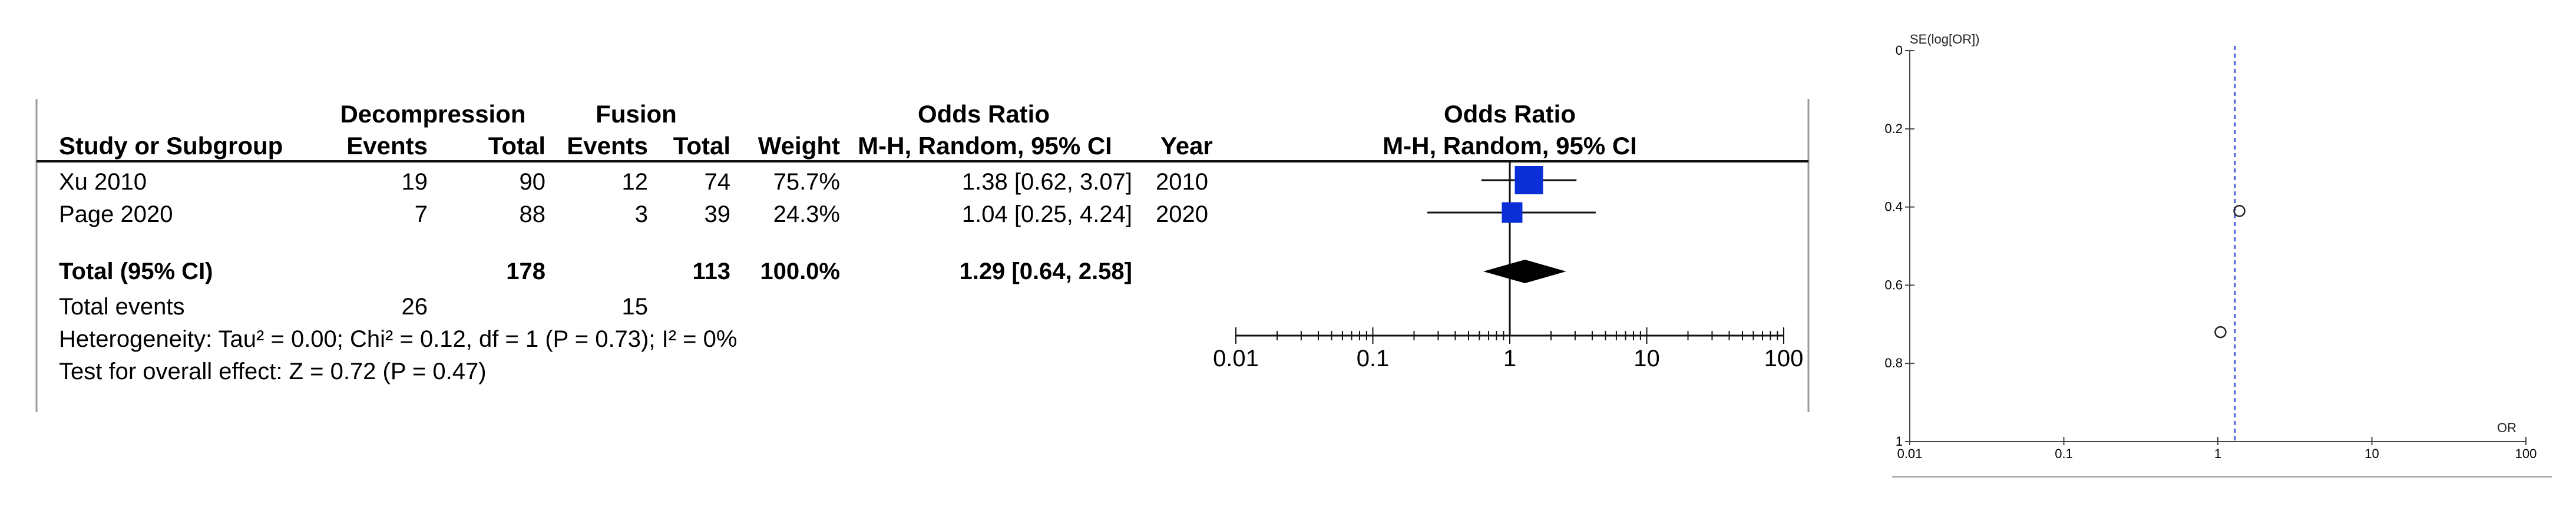 Image resolution: width=2576 pixels, height=514 pixels. Describe the element at coordinates (985, 146) in the screenshot. I see `header-or-method: M-H, Random, 95% CI` at that location.